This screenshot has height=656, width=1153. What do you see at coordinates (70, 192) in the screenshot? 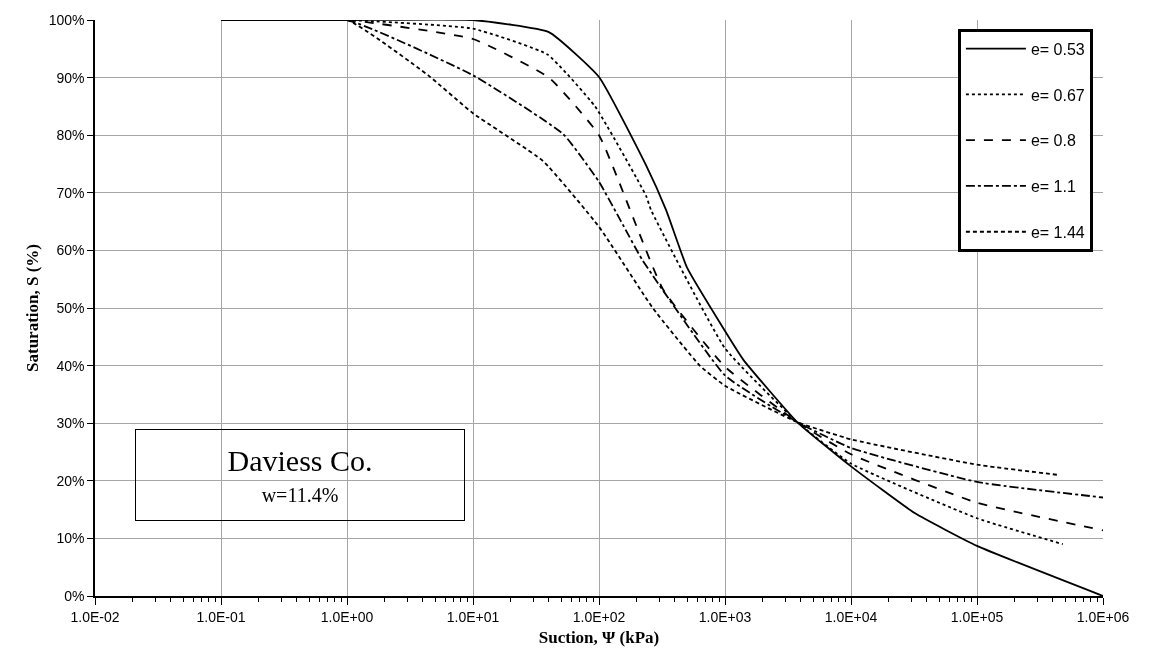
I see `y-tick-label: 70%` at bounding box center [70, 192].